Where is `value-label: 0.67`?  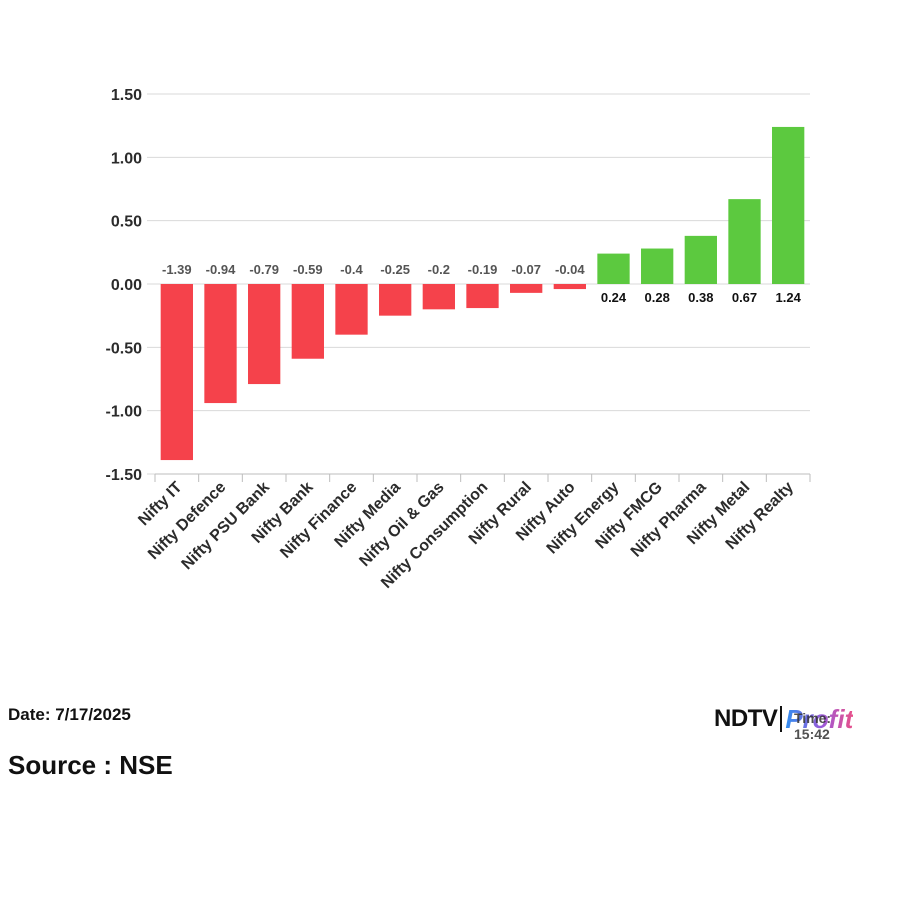
value-label: 0.67 is located at coordinates (744, 297).